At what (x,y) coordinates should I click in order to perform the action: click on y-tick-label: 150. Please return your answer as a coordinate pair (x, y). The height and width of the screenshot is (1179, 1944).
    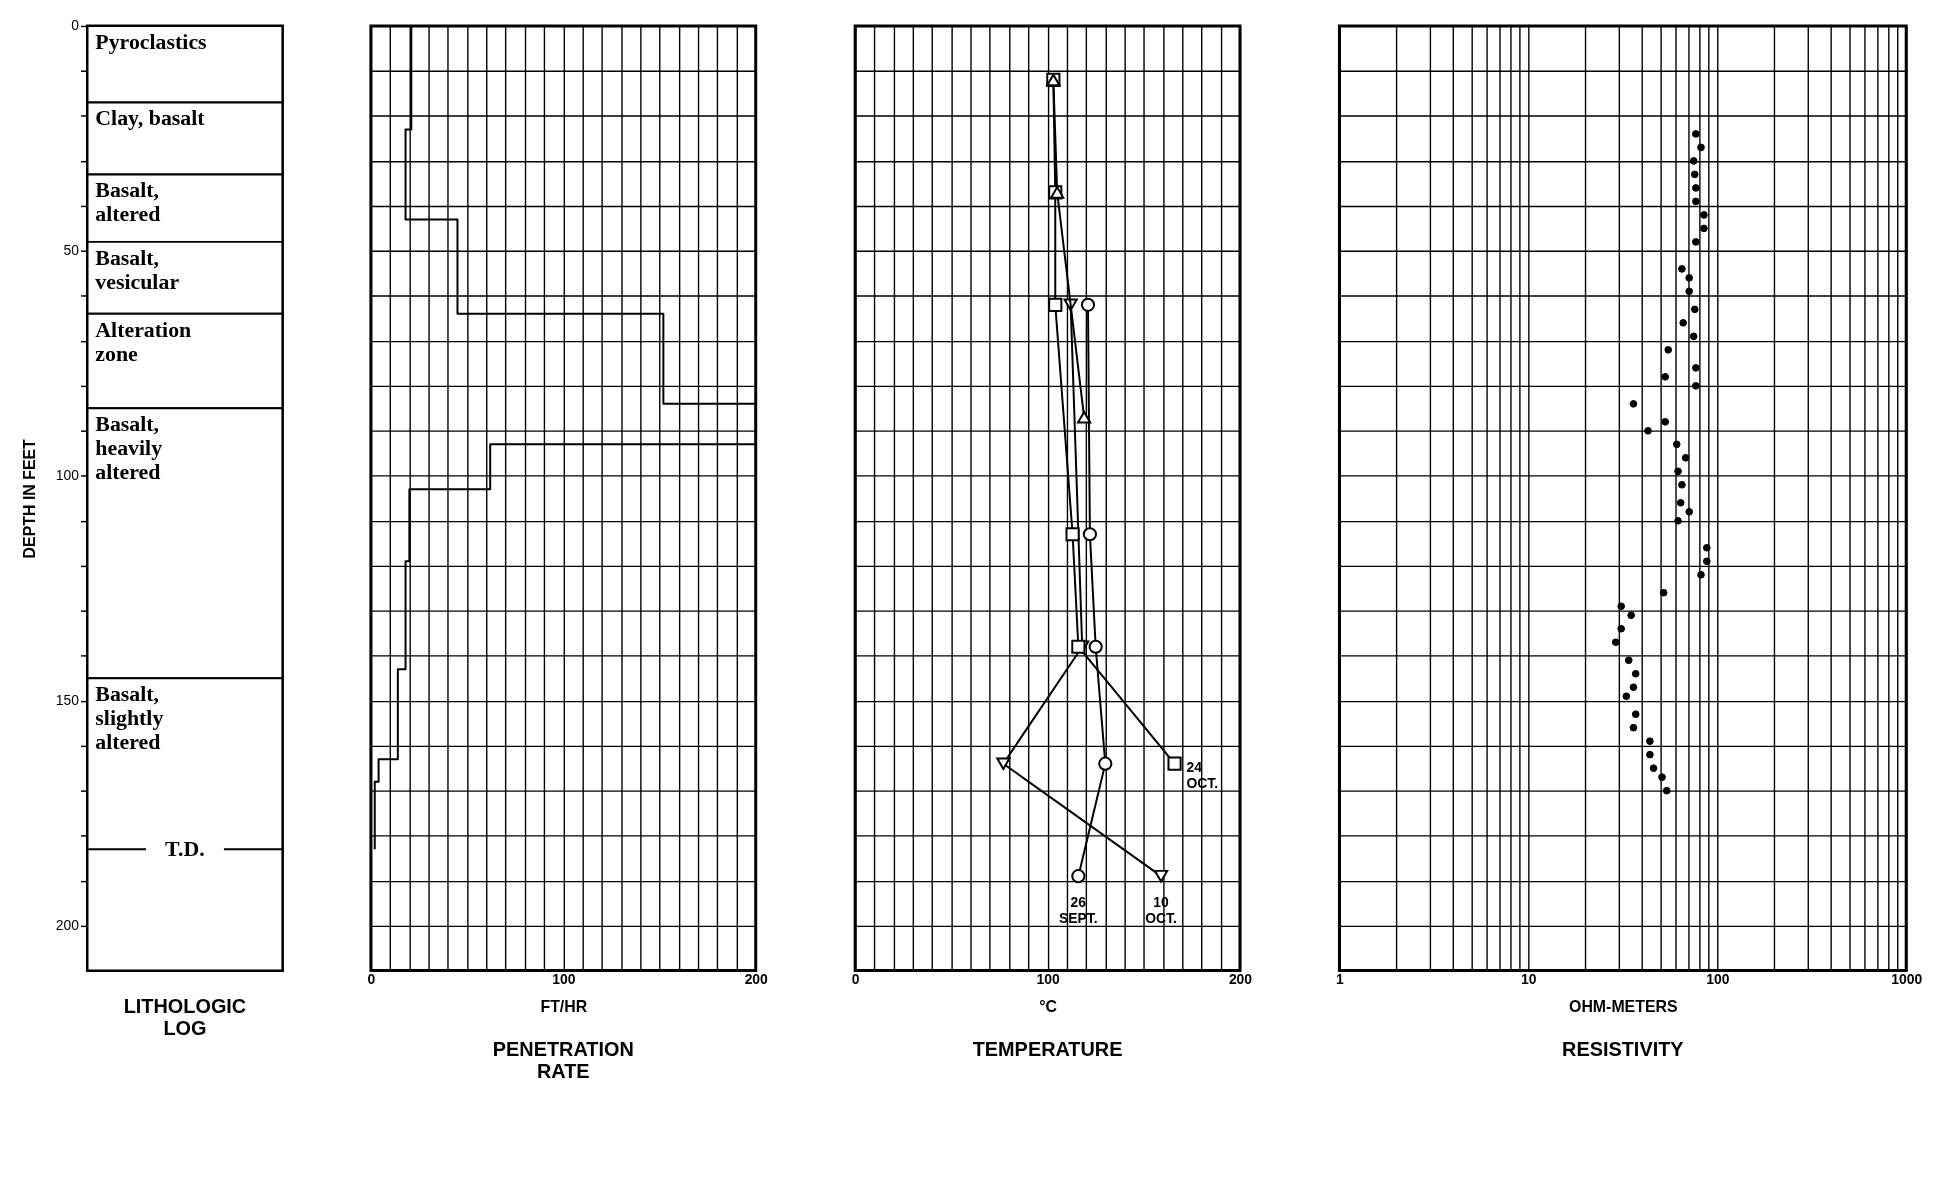
    Looking at the image, I should click on (67, 700).